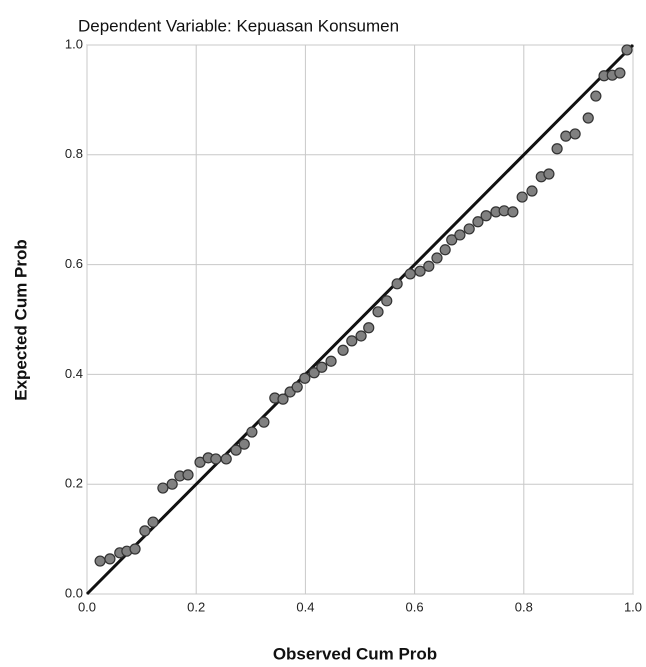 The width and height of the screenshot is (646, 667). Describe the element at coordinates (20, 320) in the screenshot. I see `y-axis-label: Expected Cum Prob` at that location.